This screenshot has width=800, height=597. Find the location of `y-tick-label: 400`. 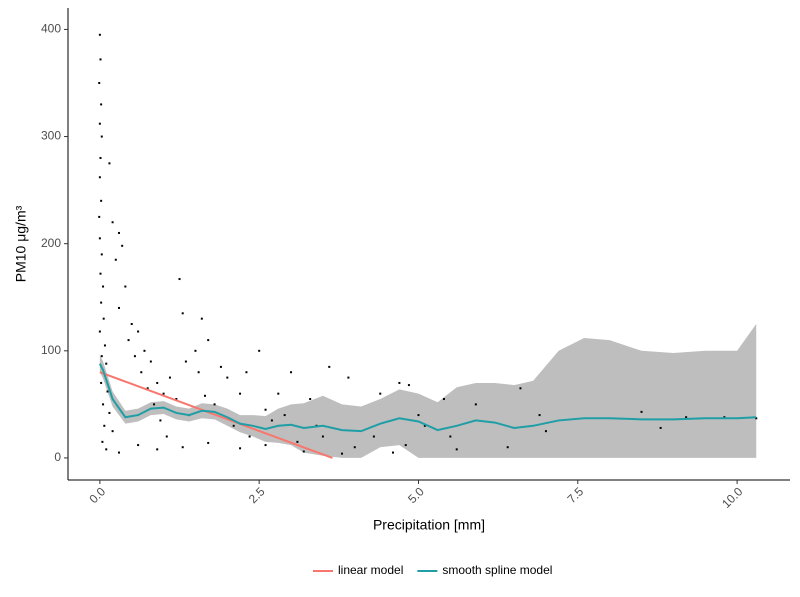

y-tick-label: 400 is located at coordinates (51, 29).